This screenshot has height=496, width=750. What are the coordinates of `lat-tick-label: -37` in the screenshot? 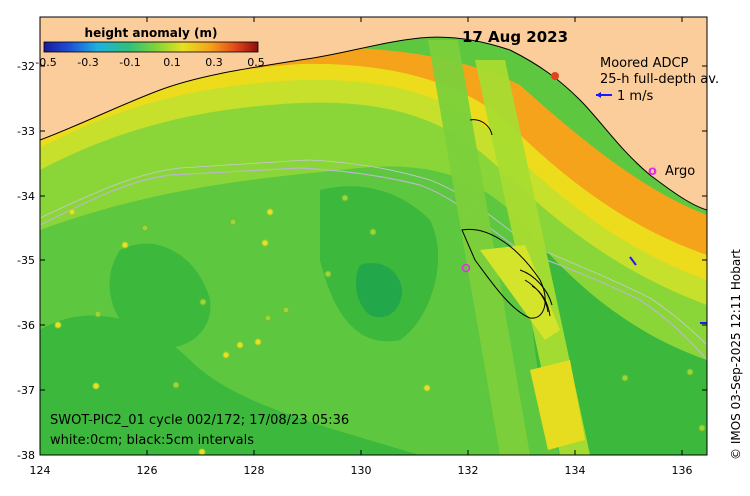 It's located at (26, 390).